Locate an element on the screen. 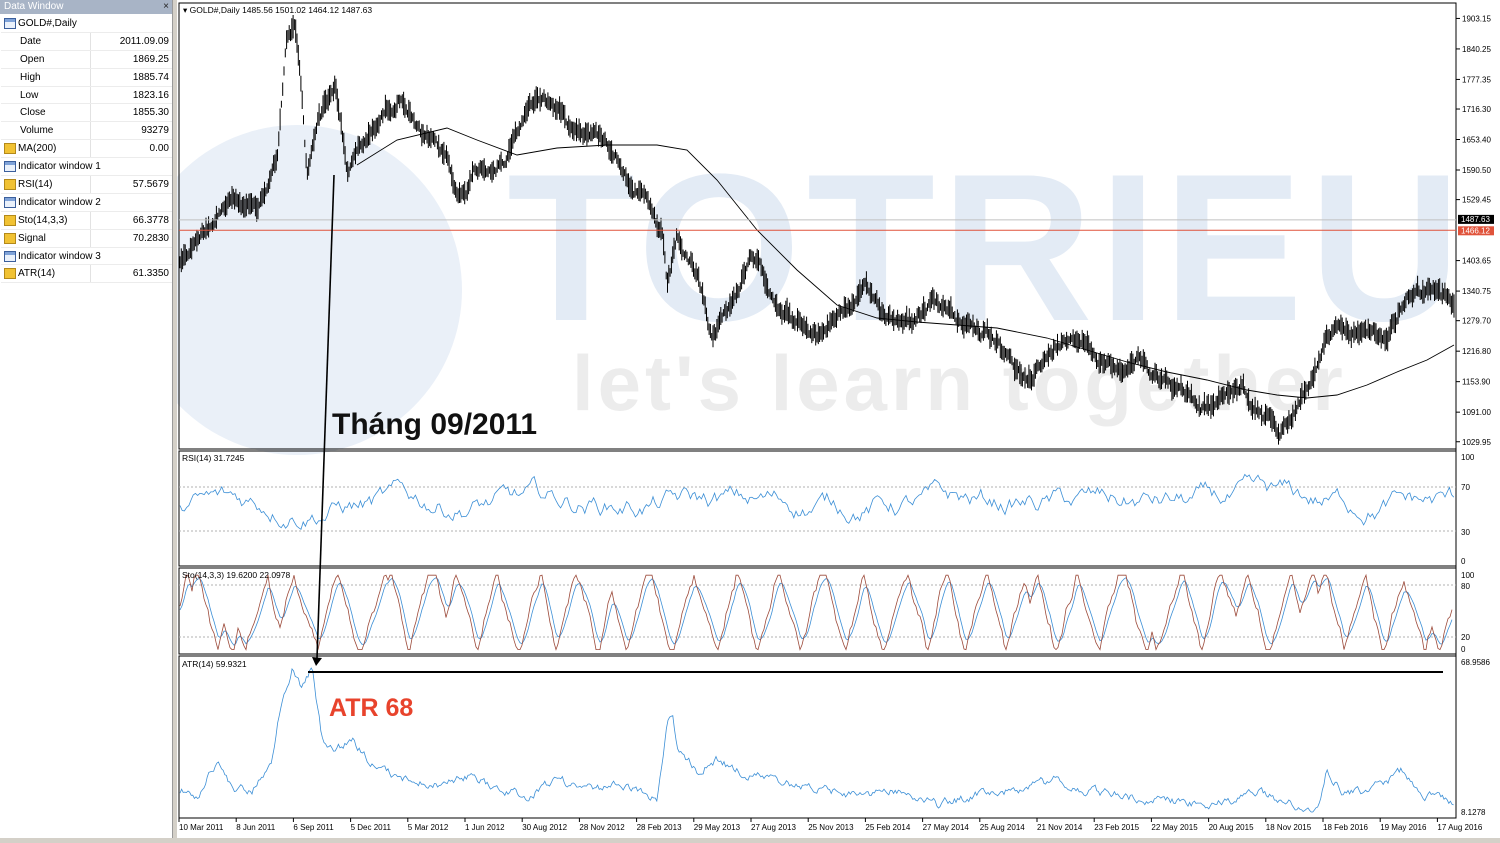 This screenshot has height=843, width=1500. data-window-row-label-cell: Date is located at coordinates (46, 41).